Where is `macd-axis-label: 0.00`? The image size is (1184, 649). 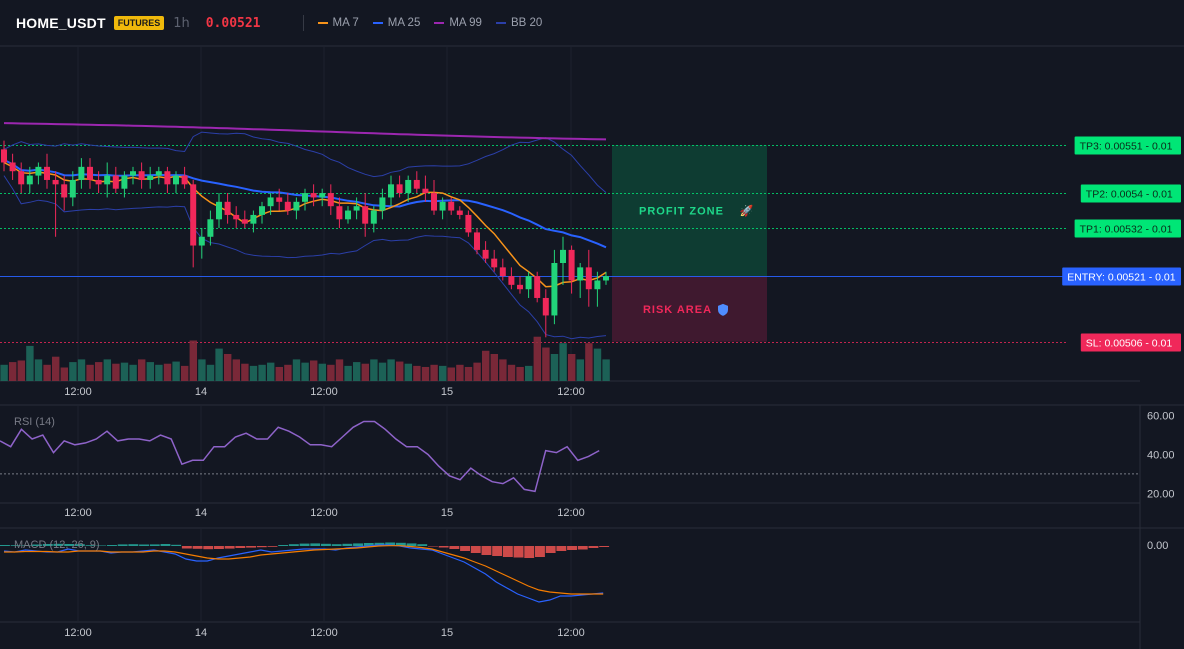
macd-axis-label: 0.00 is located at coordinates (1157, 546).